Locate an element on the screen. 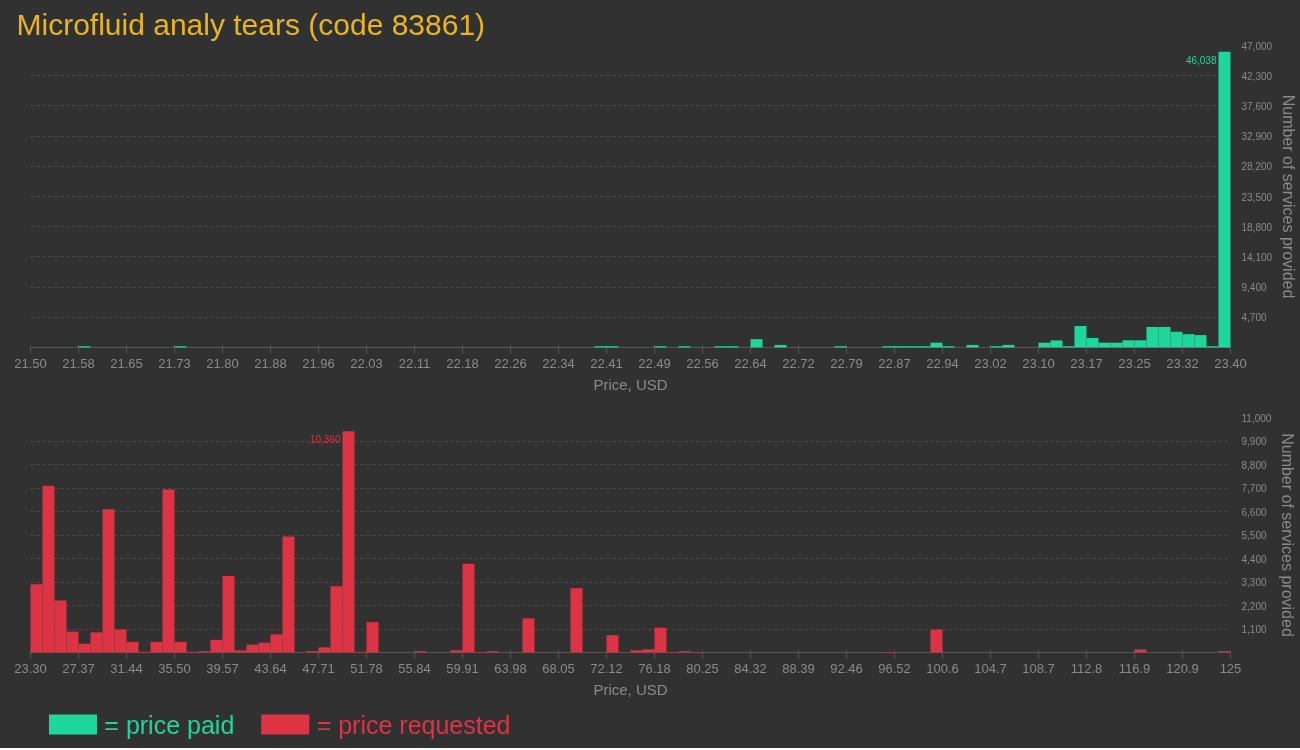 The image size is (1300, 750). x-tick-label: 22.49 is located at coordinates (654, 363).